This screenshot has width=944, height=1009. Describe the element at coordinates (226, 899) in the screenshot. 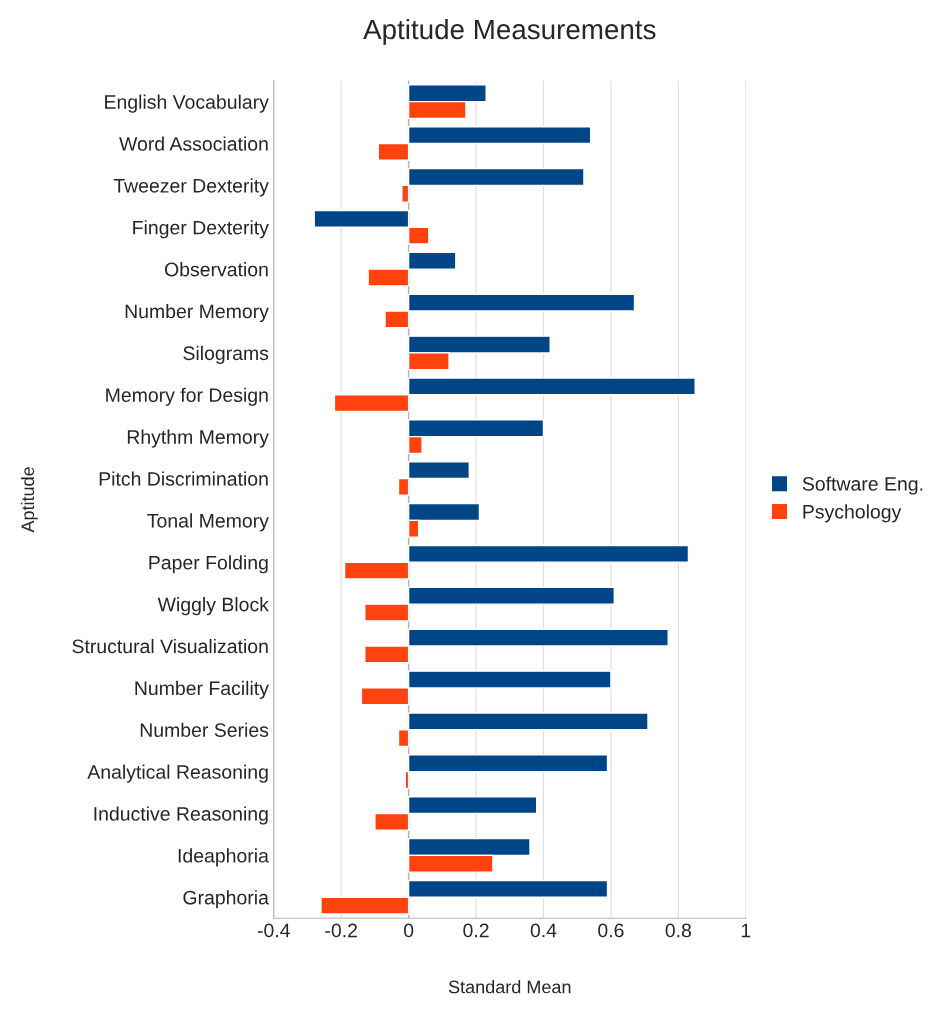

I see `y-tick-label: Graphoria` at that location.